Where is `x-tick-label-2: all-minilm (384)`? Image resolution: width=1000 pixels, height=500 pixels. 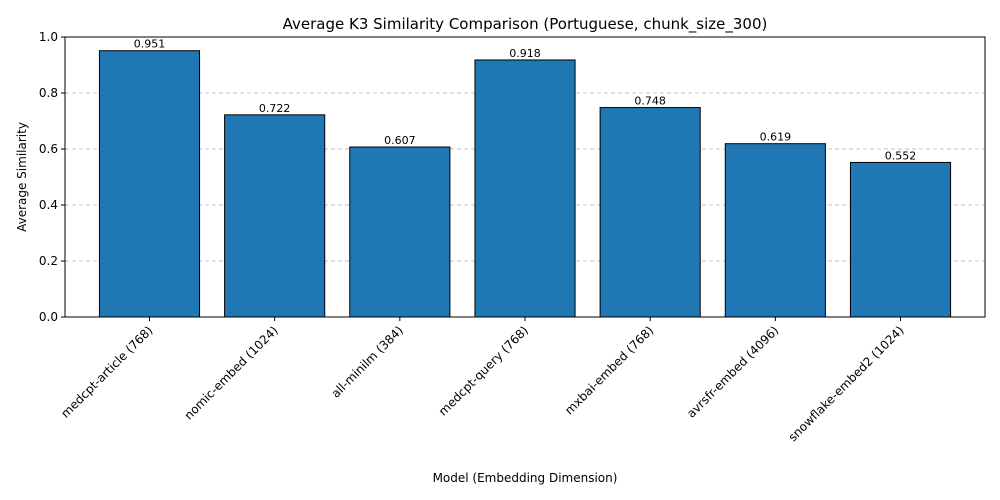
x-tick-label-2: all-minilm (384) is located at coordinates (367, 361).